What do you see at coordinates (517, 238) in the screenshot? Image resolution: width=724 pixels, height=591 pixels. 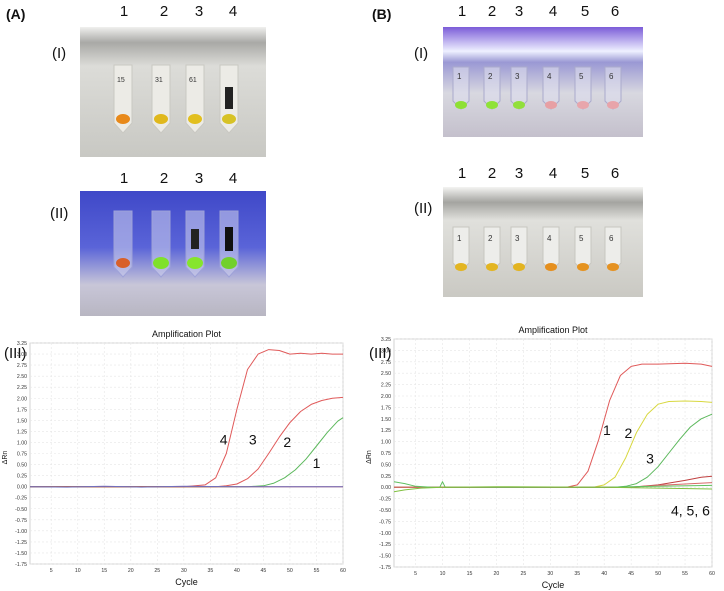 I see `svg-text: 3` at bounding box center [517, 238].